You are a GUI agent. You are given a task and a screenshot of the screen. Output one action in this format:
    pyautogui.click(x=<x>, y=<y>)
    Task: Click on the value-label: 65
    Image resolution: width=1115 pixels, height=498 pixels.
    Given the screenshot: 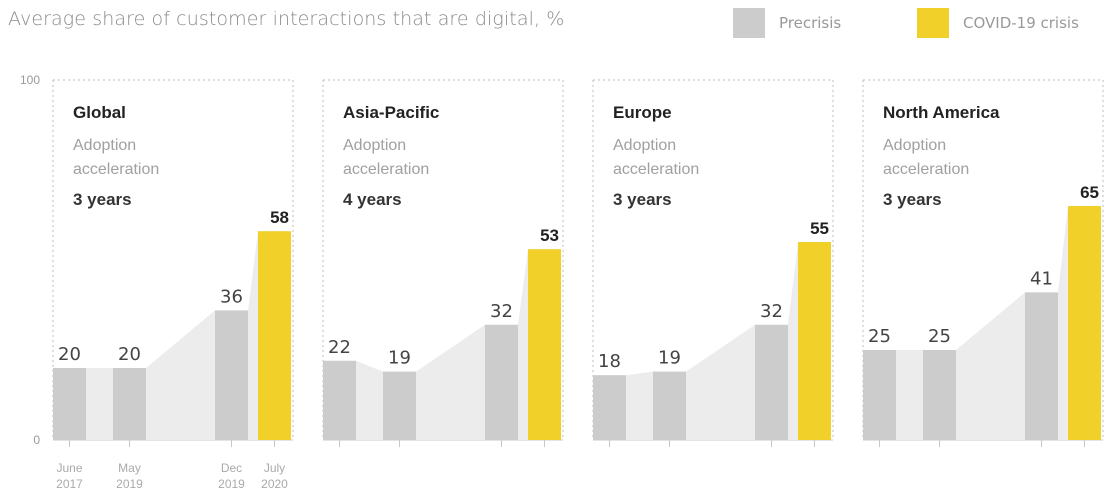 What is the action you would take?
    pyautogui.click(x=1089, y=192)
    